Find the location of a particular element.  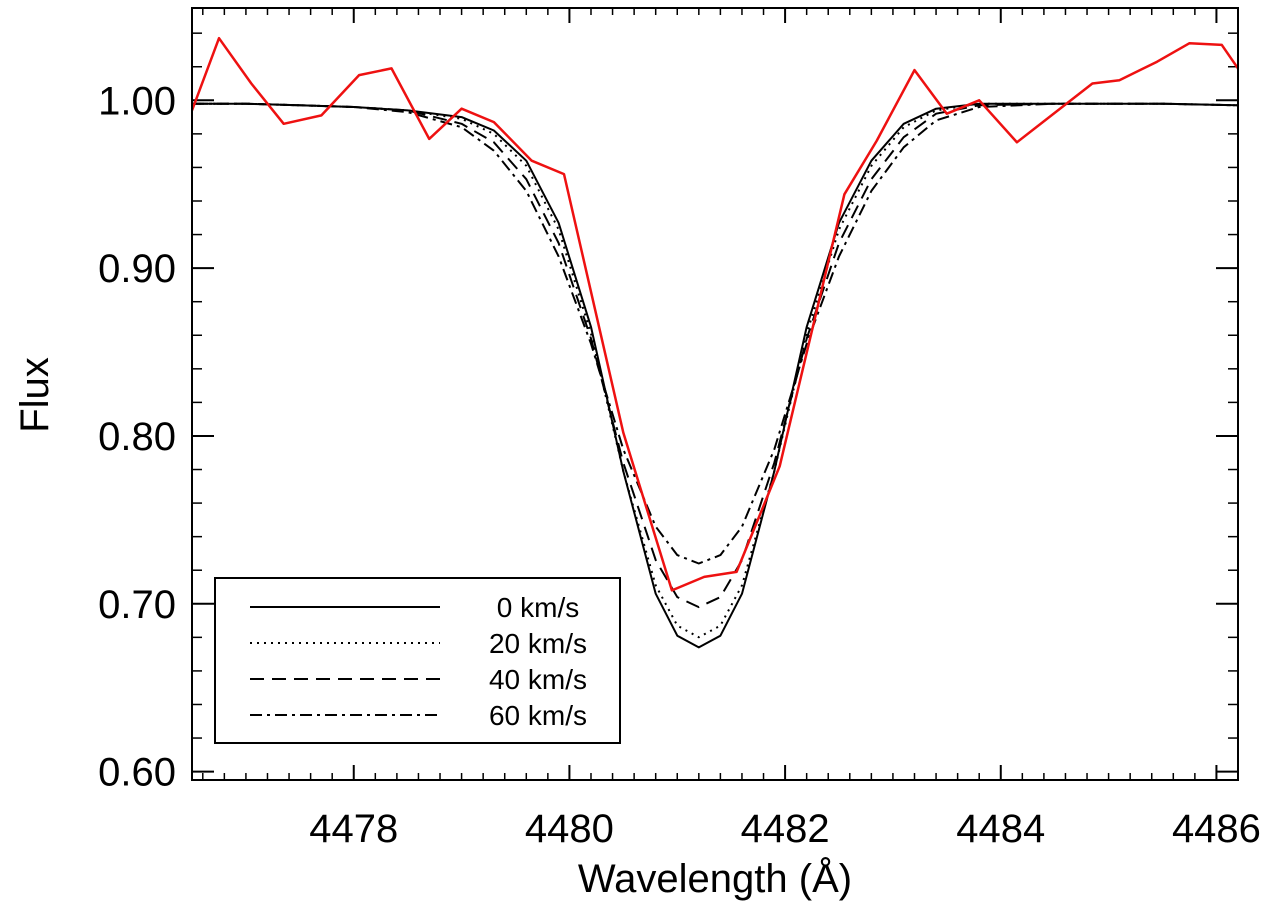

legend-label: 20 km/s is located at coordinates (538, 643).